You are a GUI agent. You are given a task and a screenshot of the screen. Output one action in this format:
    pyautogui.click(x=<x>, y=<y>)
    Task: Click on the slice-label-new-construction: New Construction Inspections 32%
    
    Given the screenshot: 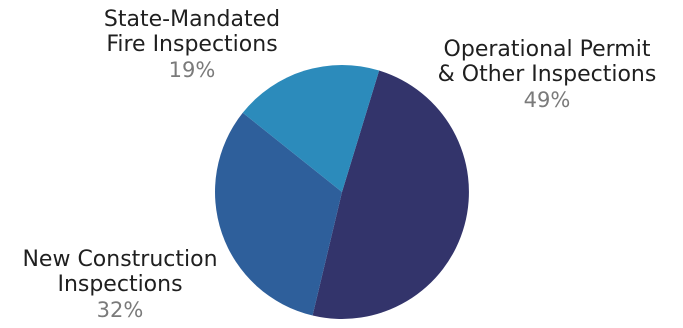 What is the action you would take?
    pyautogui.click(x=120, y=285)
    